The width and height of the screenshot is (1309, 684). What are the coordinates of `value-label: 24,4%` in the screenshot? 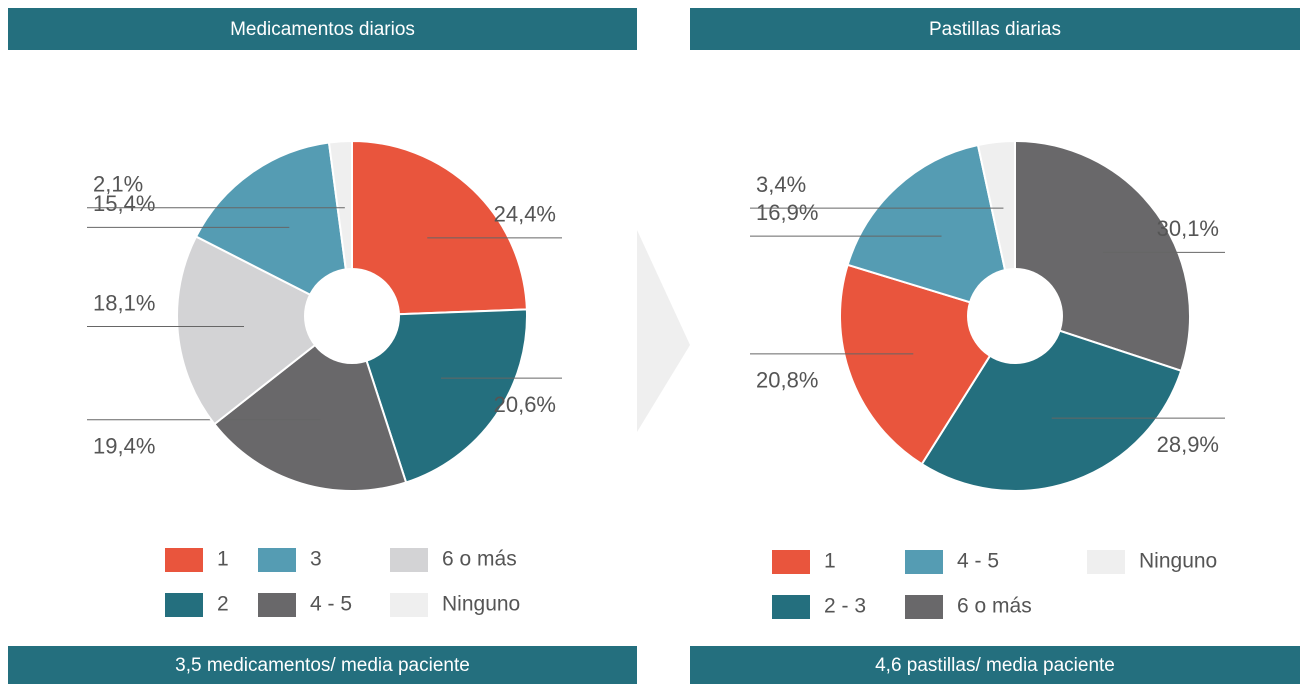 It's located at (525, 214).